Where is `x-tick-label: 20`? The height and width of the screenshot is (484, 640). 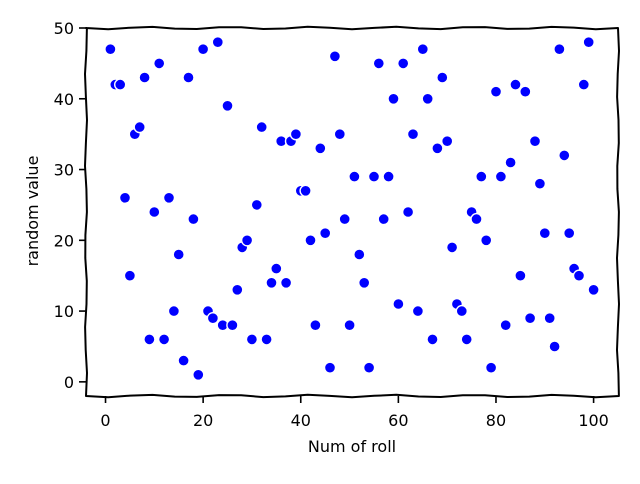
x-tick-label: 20 is located at coordinates (203, 420).